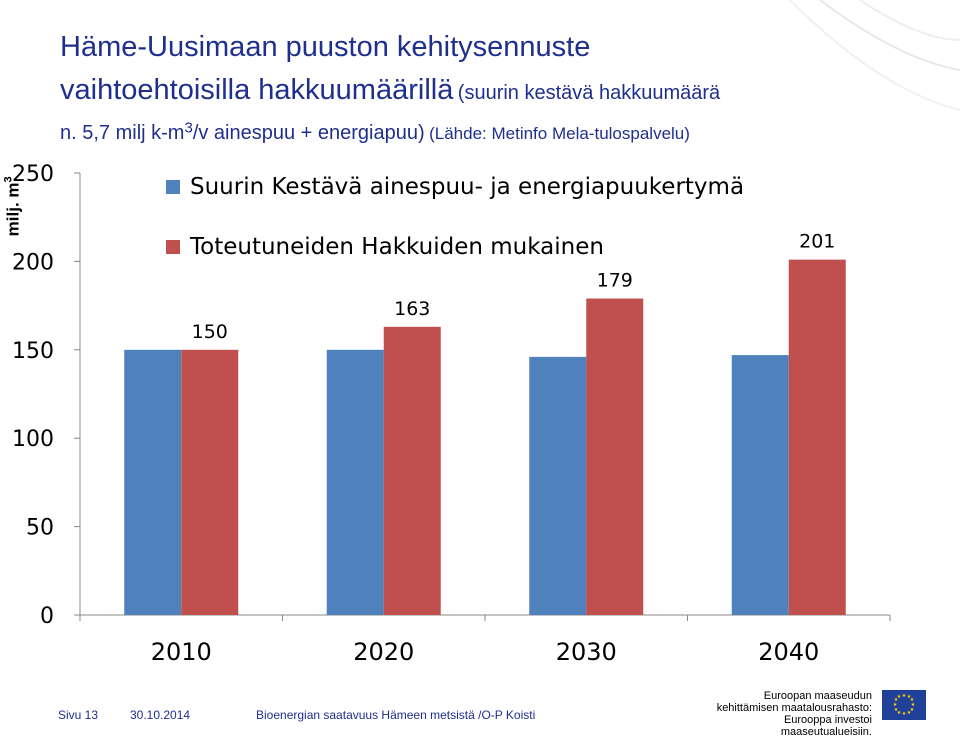 This screenshot has height=738, width=960. What do you see at coordinates (586, 652) in the screenshot?
I see `x-tick-label: 2030` at bounding box center [586, 652].